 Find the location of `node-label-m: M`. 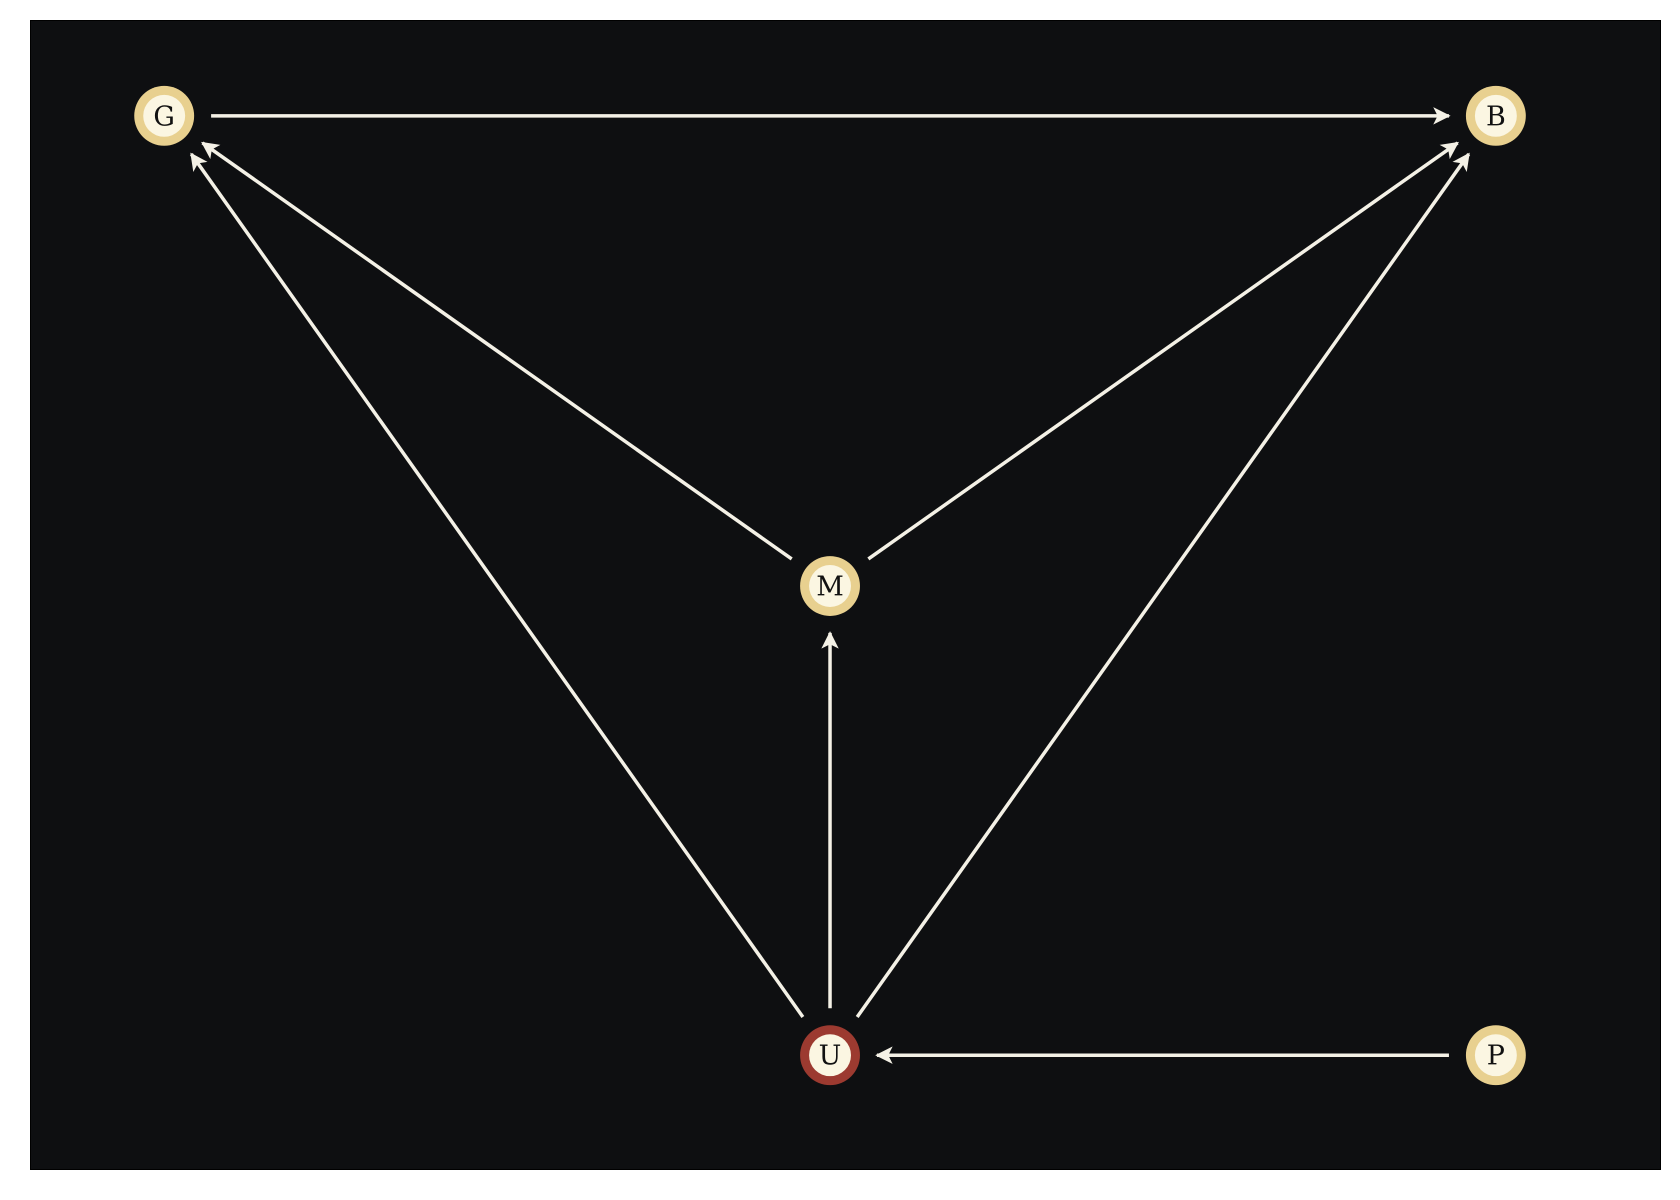

node-label-m: M is located at coordinates (830, 587).